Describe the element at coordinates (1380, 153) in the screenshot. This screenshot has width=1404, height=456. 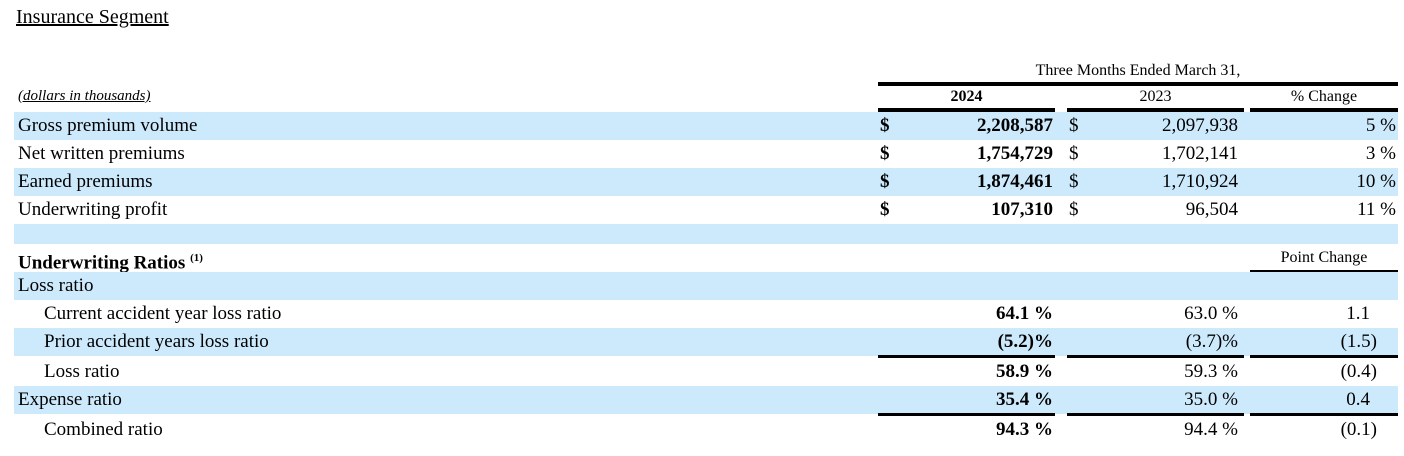
I see `value-change: 3 %` at that location.